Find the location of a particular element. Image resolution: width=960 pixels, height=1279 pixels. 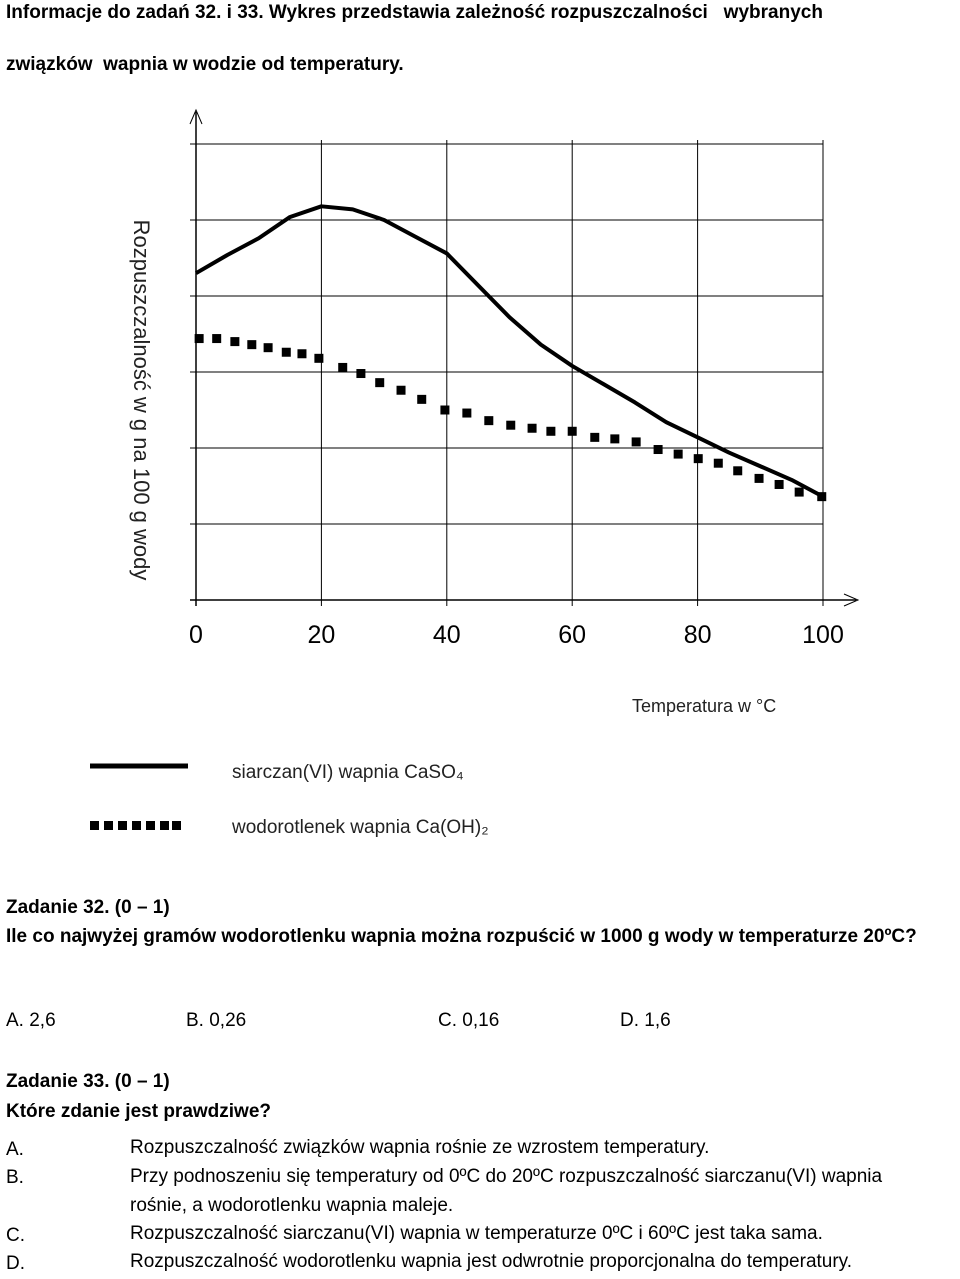

x-axis-label: Temperatura w °C is located at coordinates (704, 706).